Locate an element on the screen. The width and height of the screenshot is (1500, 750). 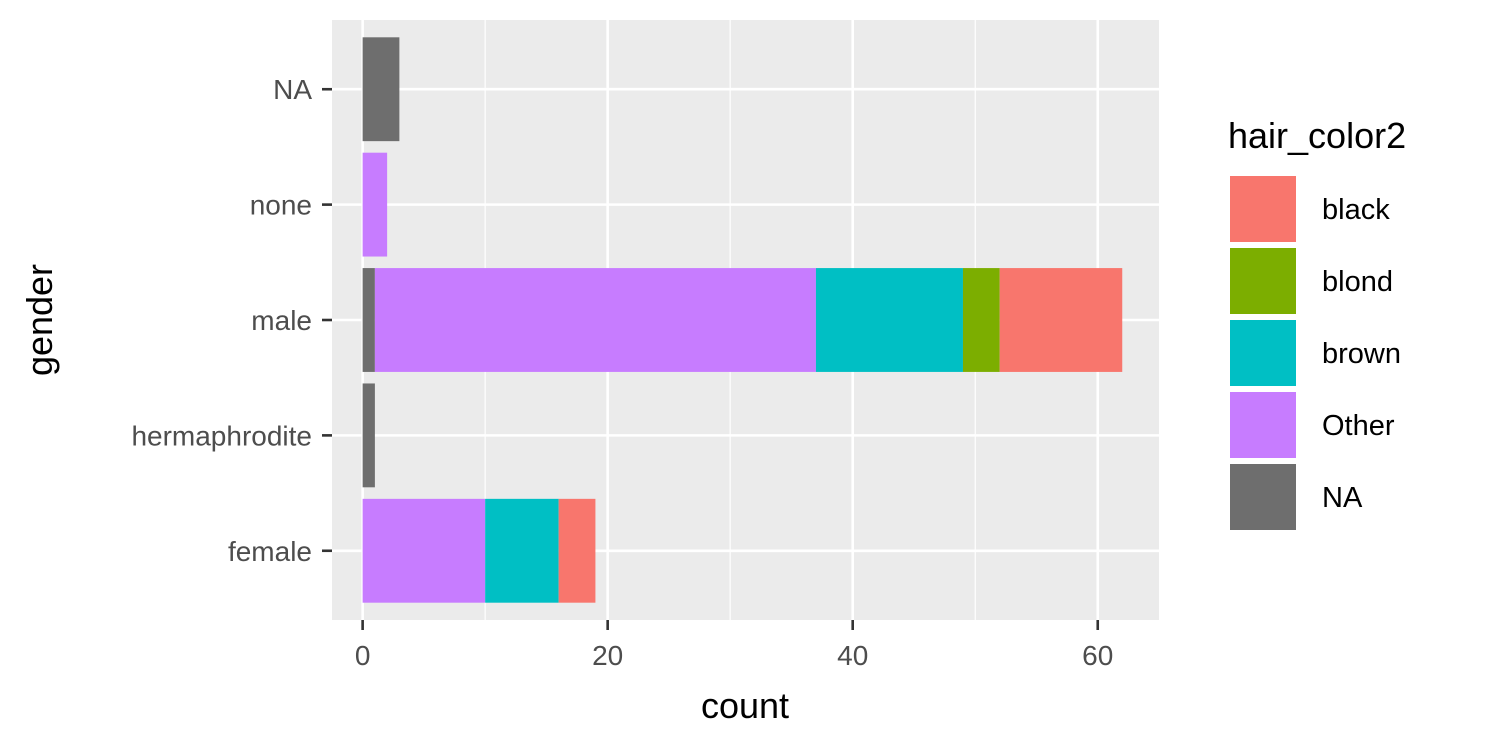
bar-hermaphrodite-NA is located at coordinates (368, 435).